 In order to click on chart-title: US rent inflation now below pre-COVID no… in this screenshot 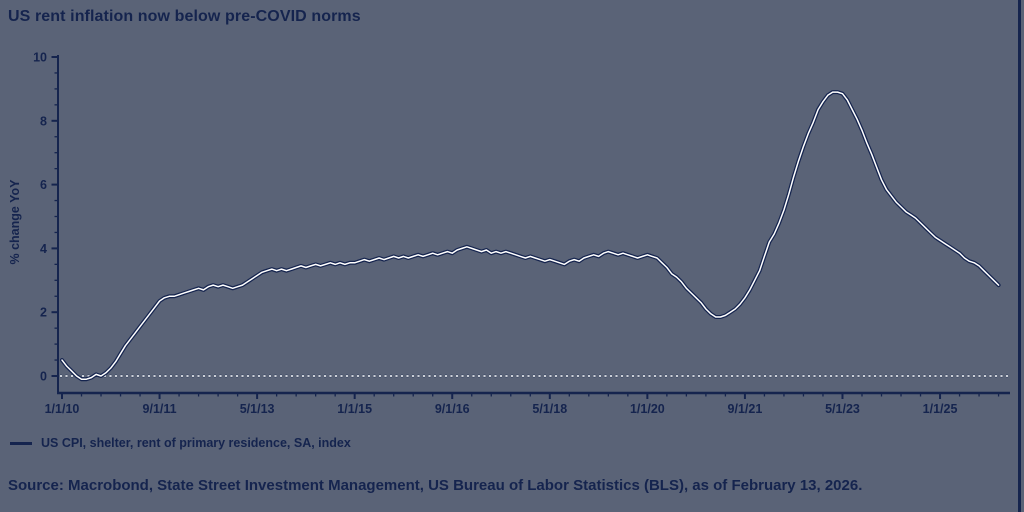, I will do `click(184, 16)`.